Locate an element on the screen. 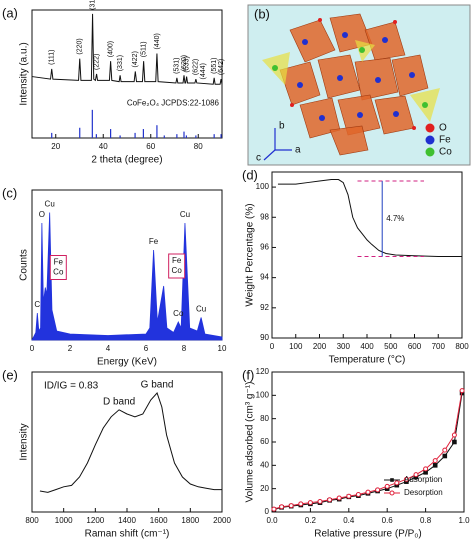 This screenshot has width=474, height=543. axis-letter: b is located at coordinates (282, 126).